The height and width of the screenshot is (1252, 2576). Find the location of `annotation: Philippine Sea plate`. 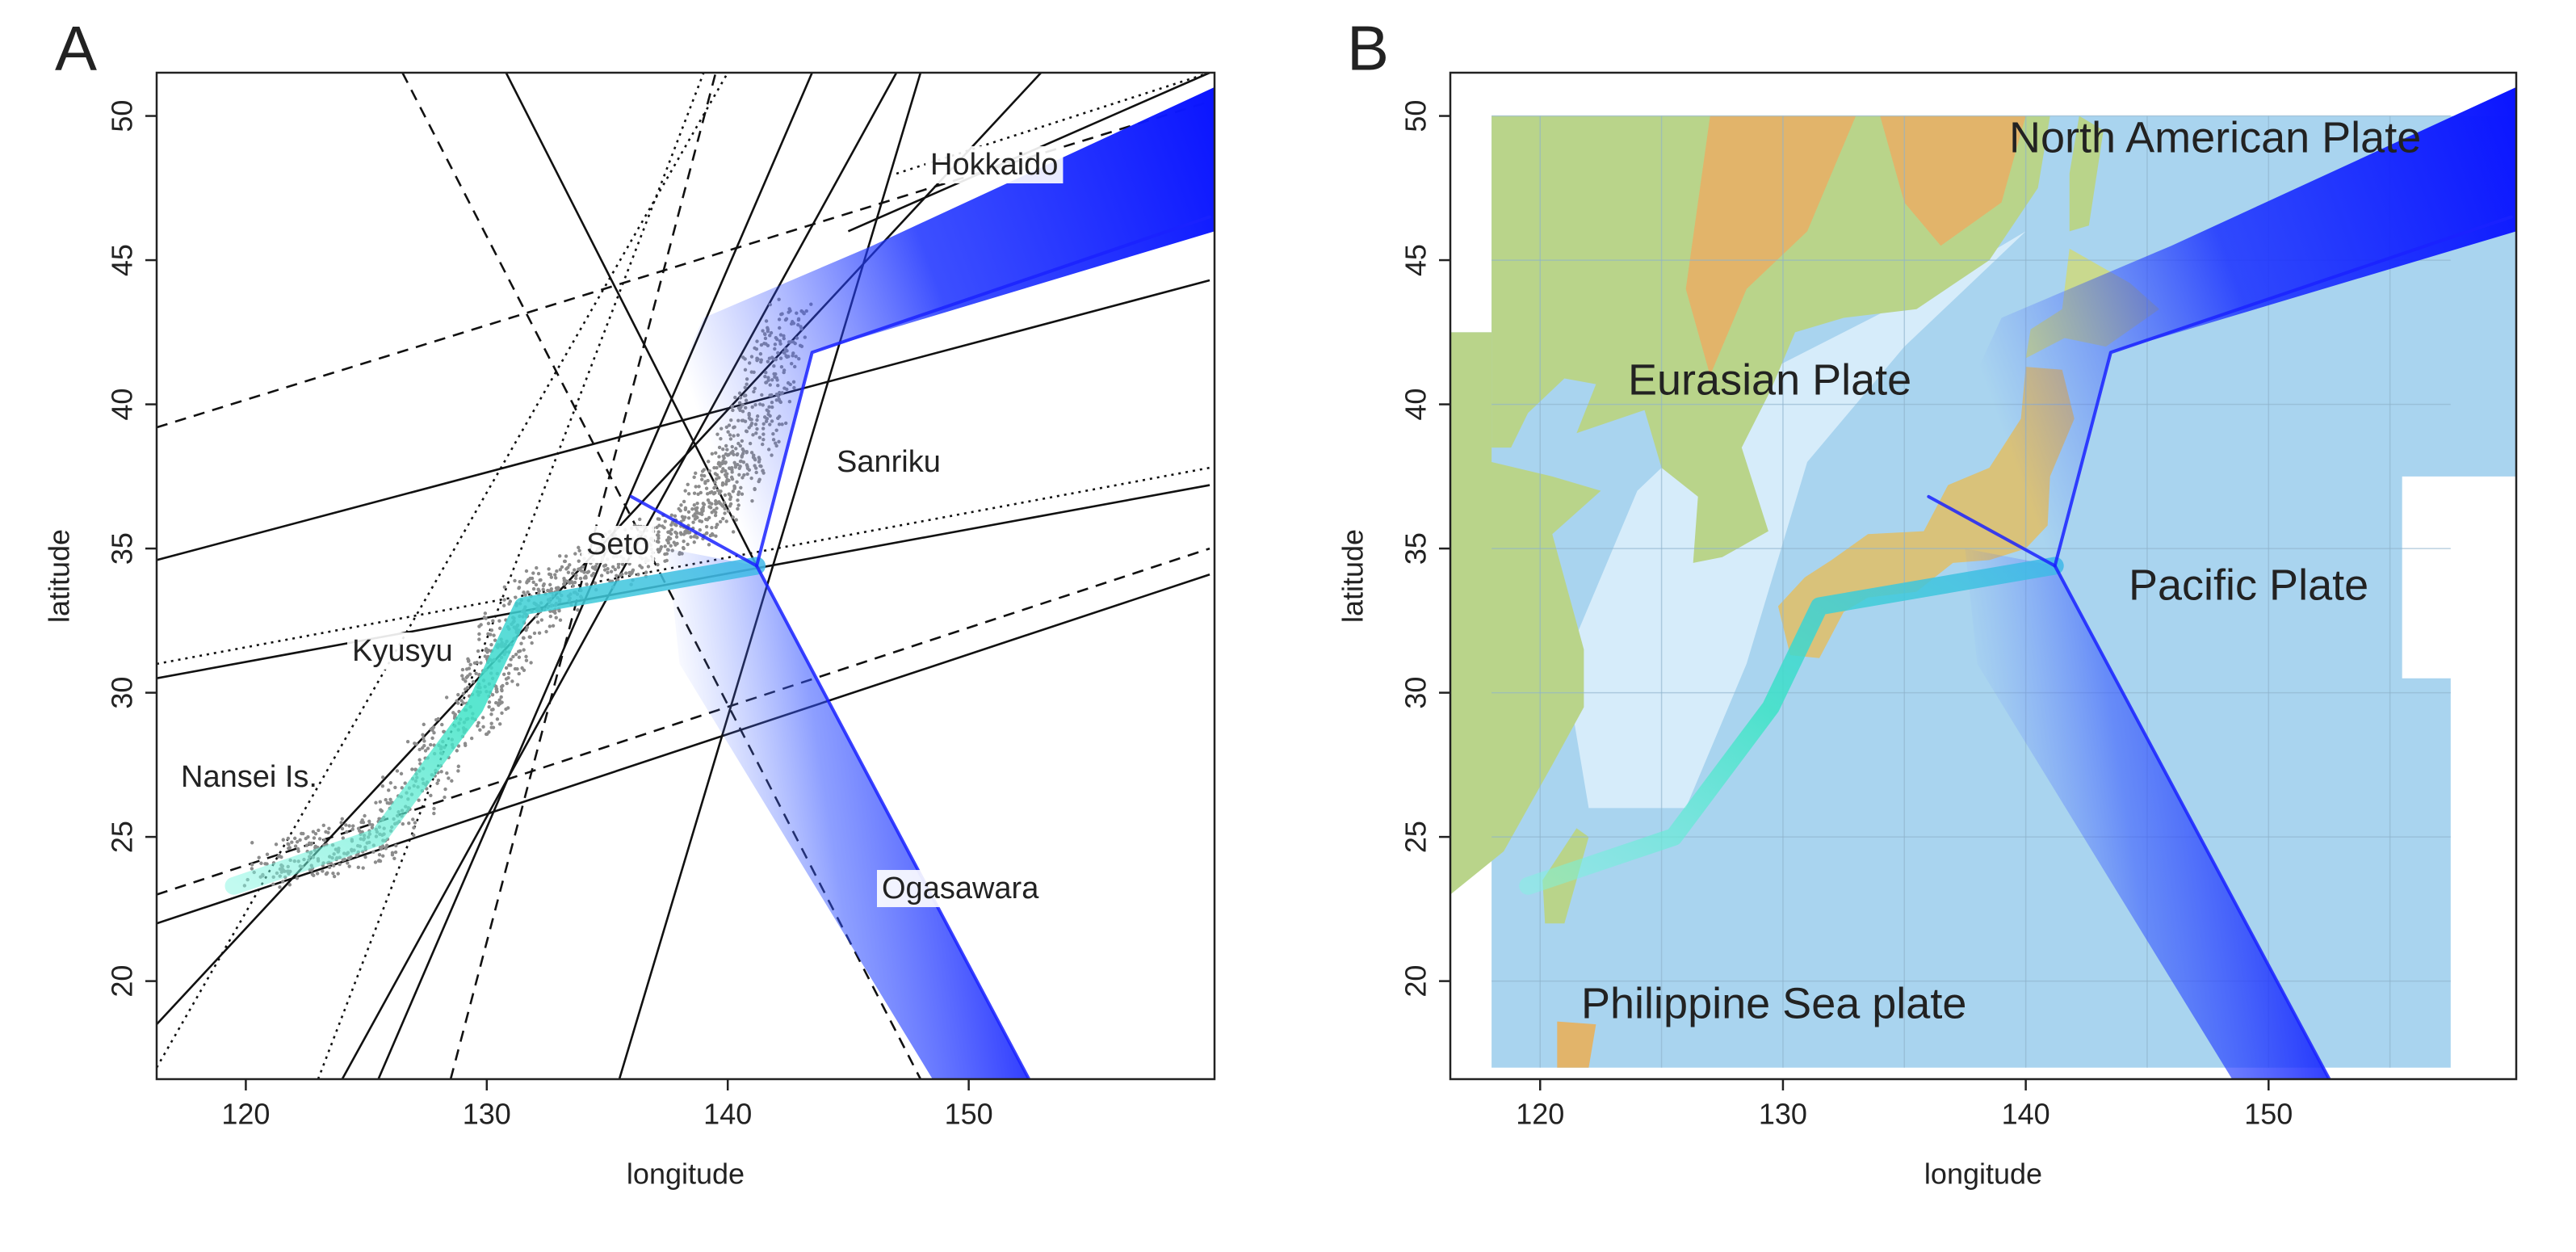

annotation: Philippine Sea plate is located at coordinates (1773, 1003).